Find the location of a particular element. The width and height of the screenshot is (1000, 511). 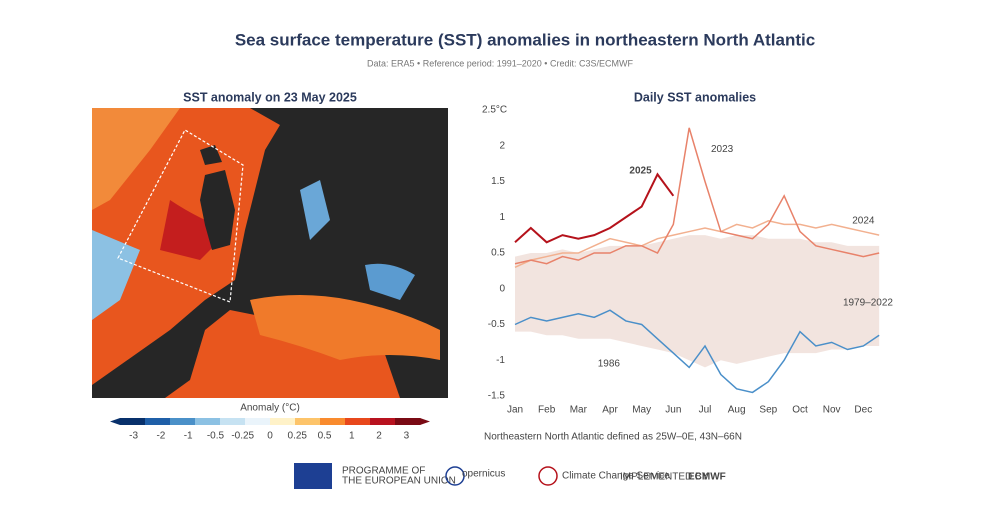

colorbar-tick-label: 0.5 is located at coordinates (325, 436).